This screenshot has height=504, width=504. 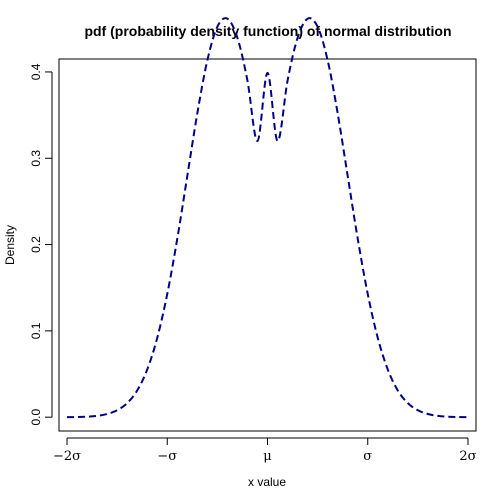 What do you see at coordinates (267, 456) in the screenshot?
I see `x-tick-label: μ` at bounding box center [267, 456].